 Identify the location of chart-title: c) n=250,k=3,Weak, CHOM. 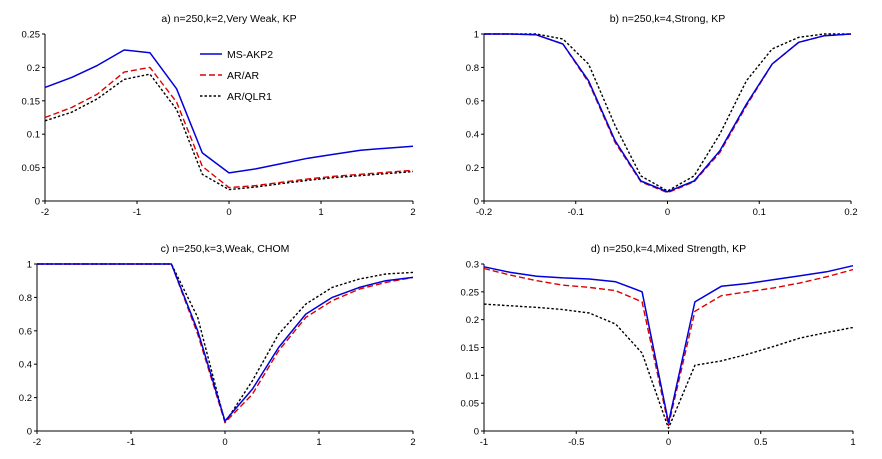
(225, 249).